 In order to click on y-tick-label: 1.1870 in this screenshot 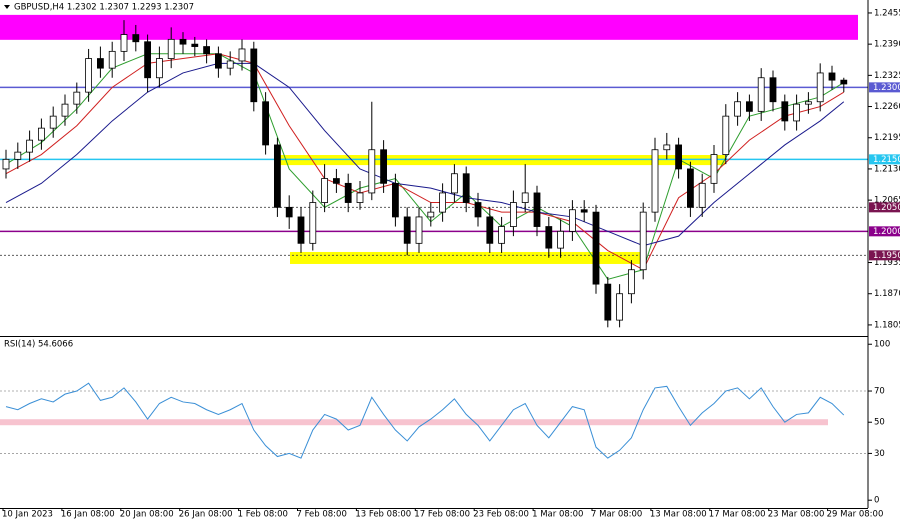, I will do `click(887, 294)`.